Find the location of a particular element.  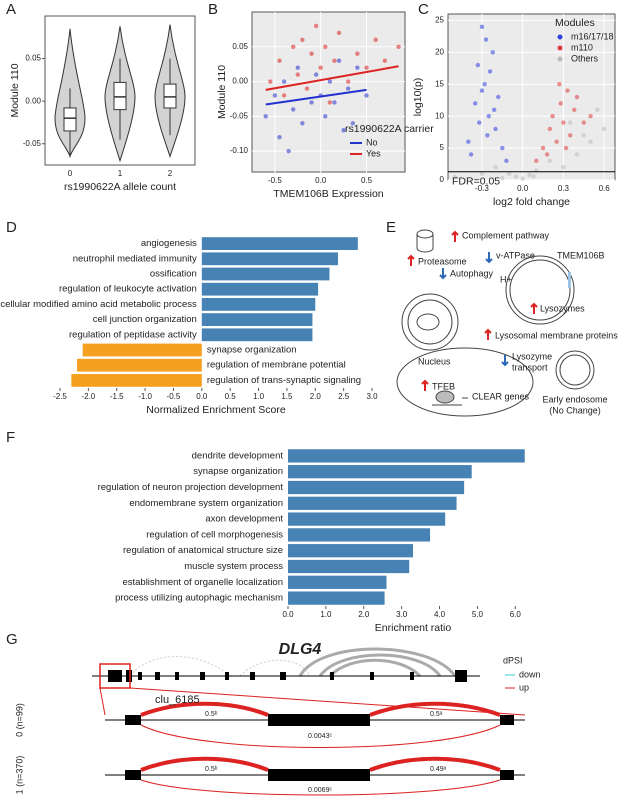

panel-letter: G is located at coordinates (12, 639).